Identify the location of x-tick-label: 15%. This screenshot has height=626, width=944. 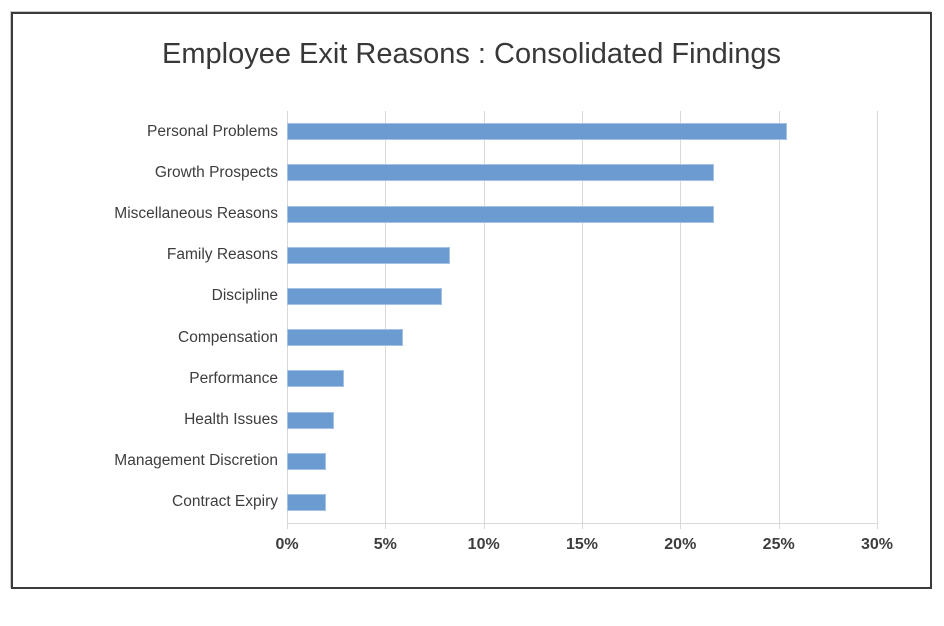
(582, 544).